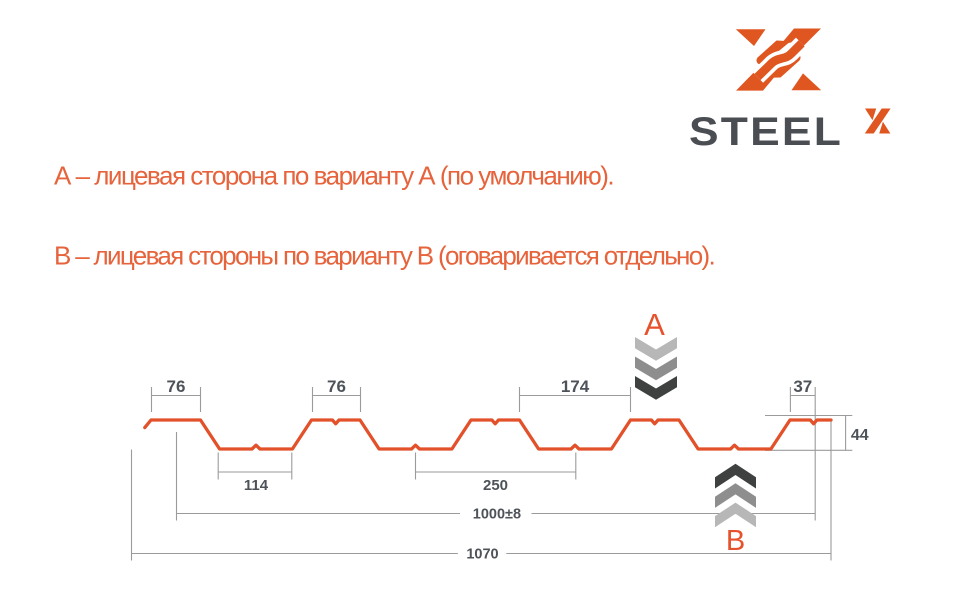 The width and height of the screenshot is (970, 597). What do you see at coordinates (654, 324) in the screenshot?
I see `svg-text: A` at bounding box center [654, 324].